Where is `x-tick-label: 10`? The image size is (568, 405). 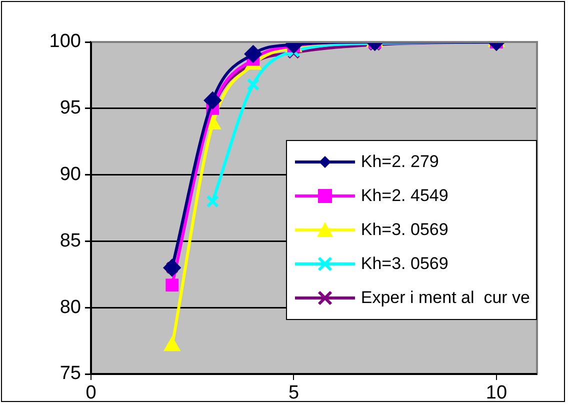
x-tick-label: 10 is located at coordinates (497, 393).